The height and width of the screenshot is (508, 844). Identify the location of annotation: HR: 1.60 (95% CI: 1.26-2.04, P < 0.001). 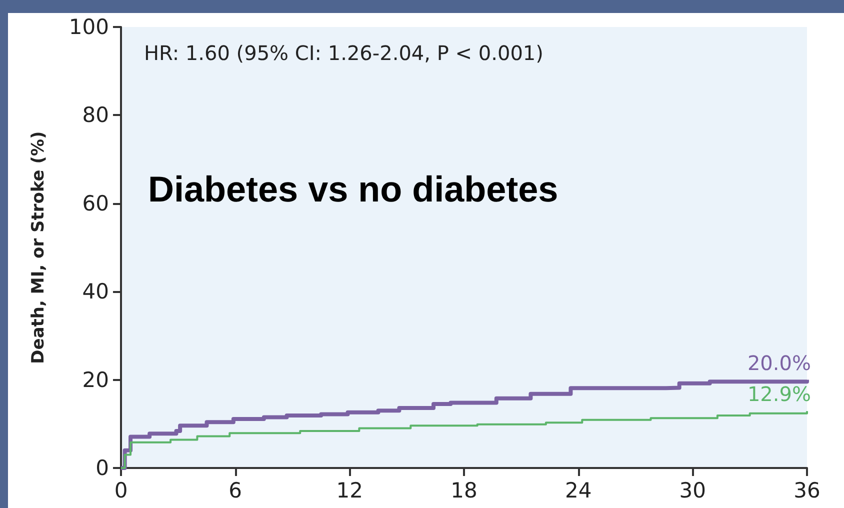
(344, 53).